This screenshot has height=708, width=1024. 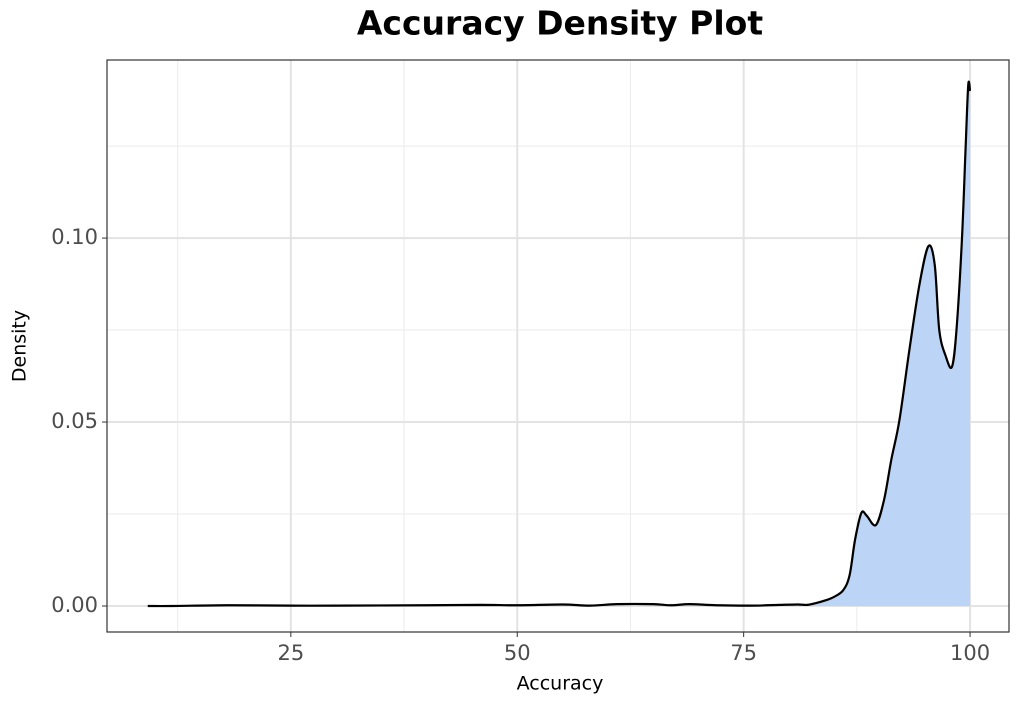 What do you see at coordinates (970, 653) in the screenshot?
I see `x-tick-label: 100` at bounding box center [970, 653].